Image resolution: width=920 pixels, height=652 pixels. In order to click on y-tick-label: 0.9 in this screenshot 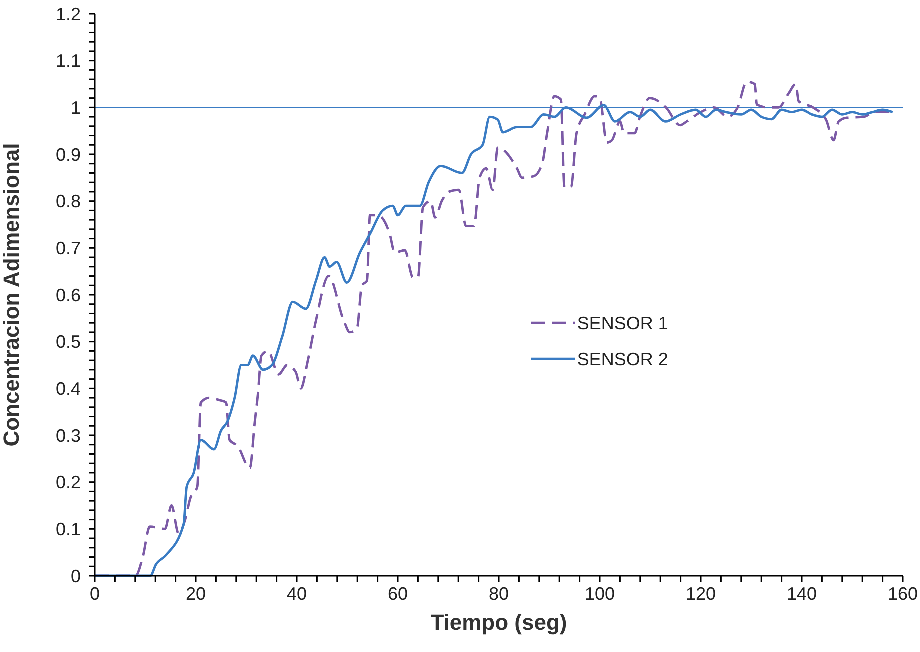, I will do `click(68, 154)`.